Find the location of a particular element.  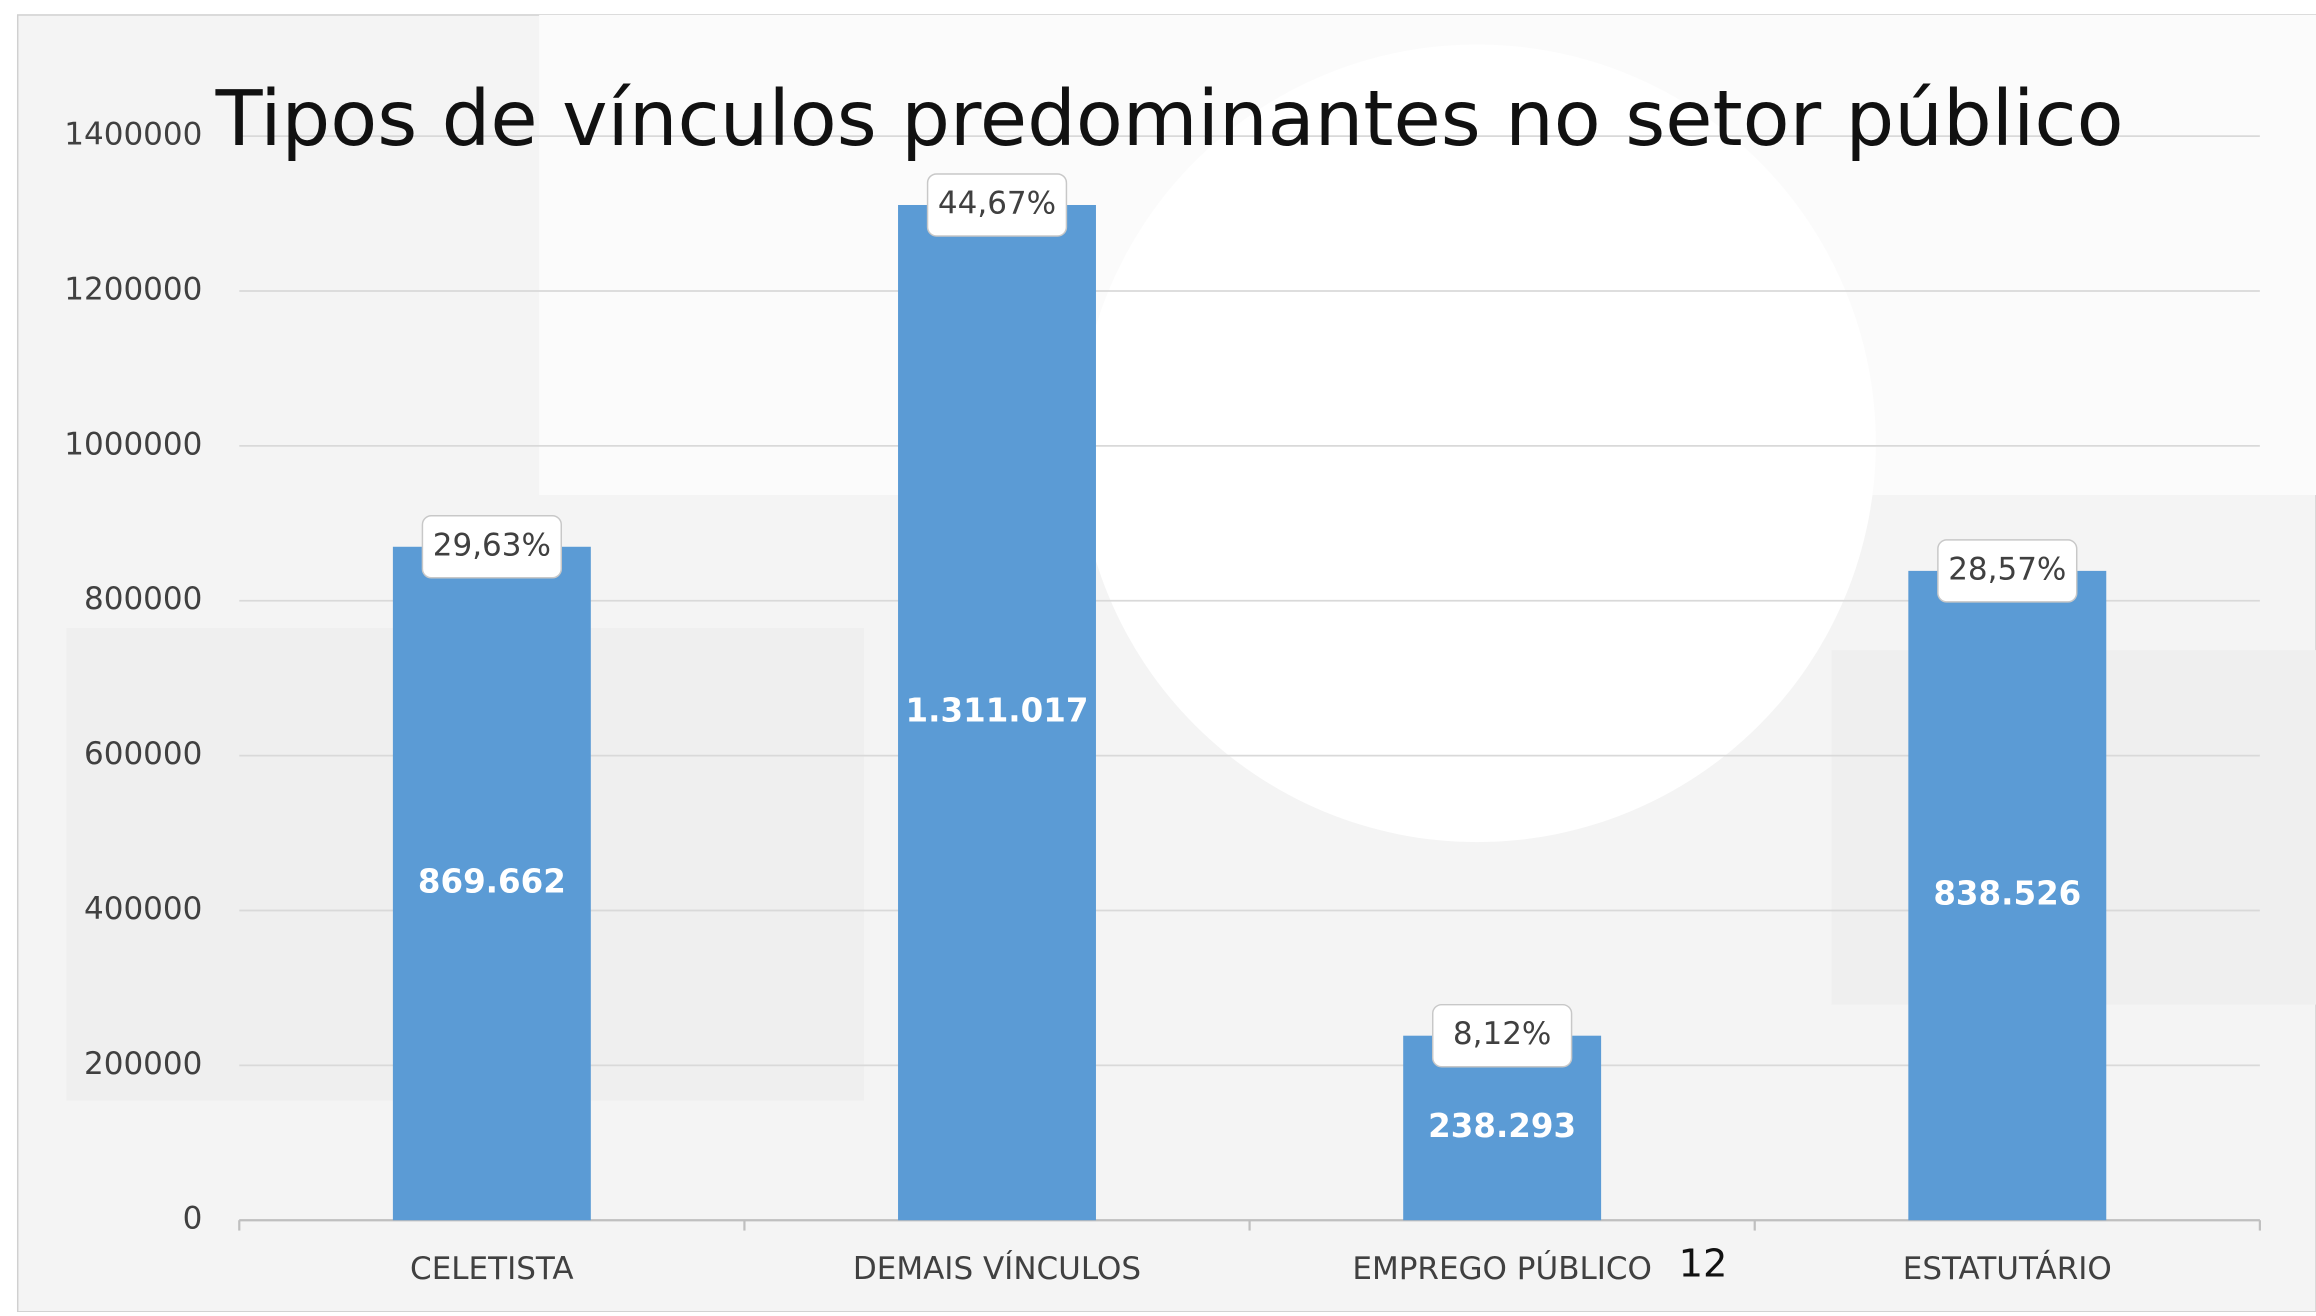

percent-label: 8,12% is located at coordinates (1502, 1034).